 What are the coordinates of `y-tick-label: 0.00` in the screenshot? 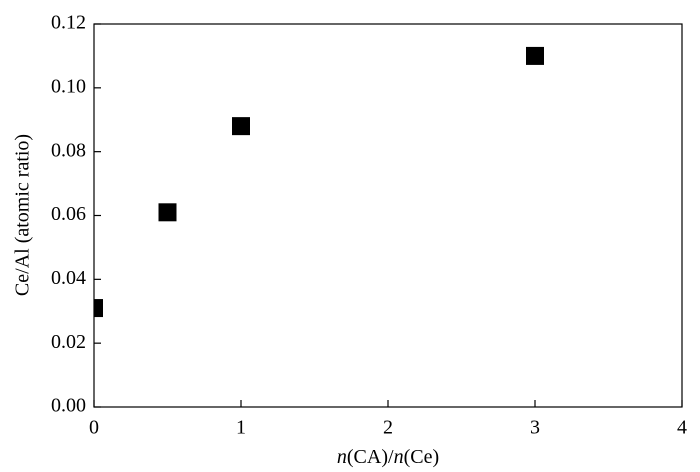 It's located at (68, 406).